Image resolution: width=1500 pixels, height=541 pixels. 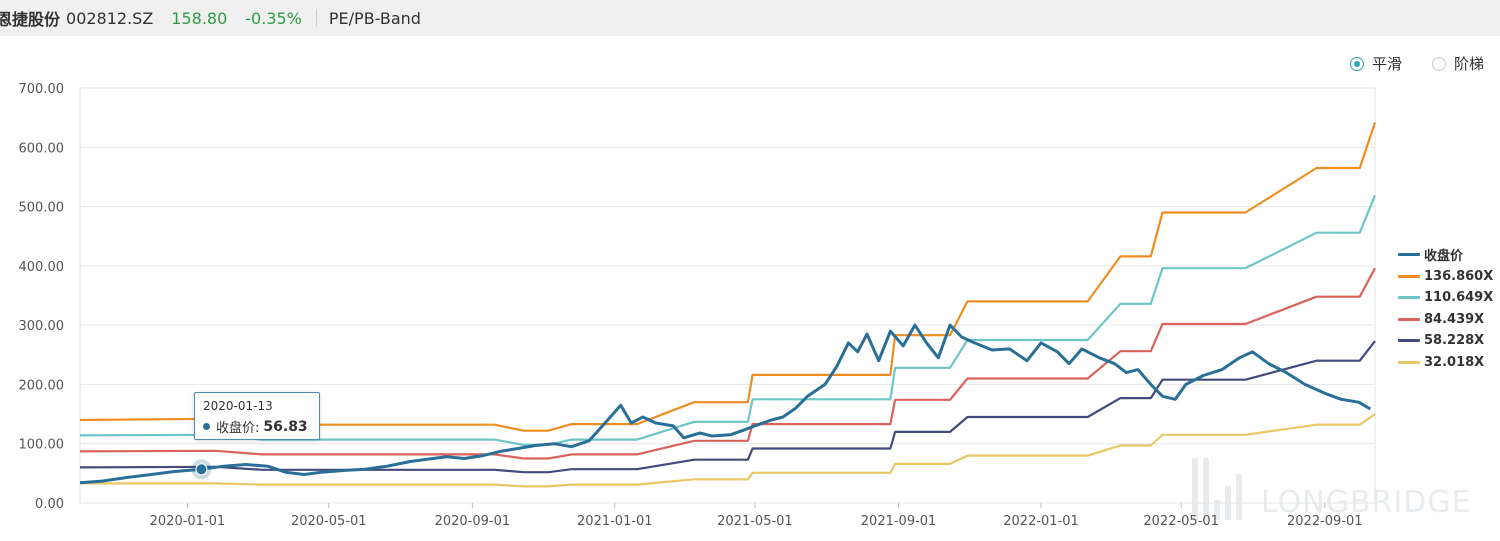 I want to click on x-tick-label: 2022-01-01, so click(x=1041, y=521).